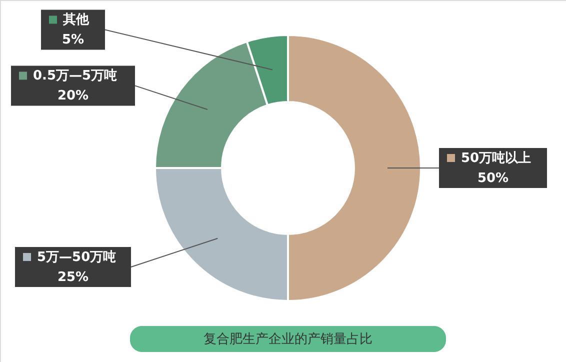 This screenshot has width=566, height=362. I want to click on data-label: 5%, so click(73, 40).